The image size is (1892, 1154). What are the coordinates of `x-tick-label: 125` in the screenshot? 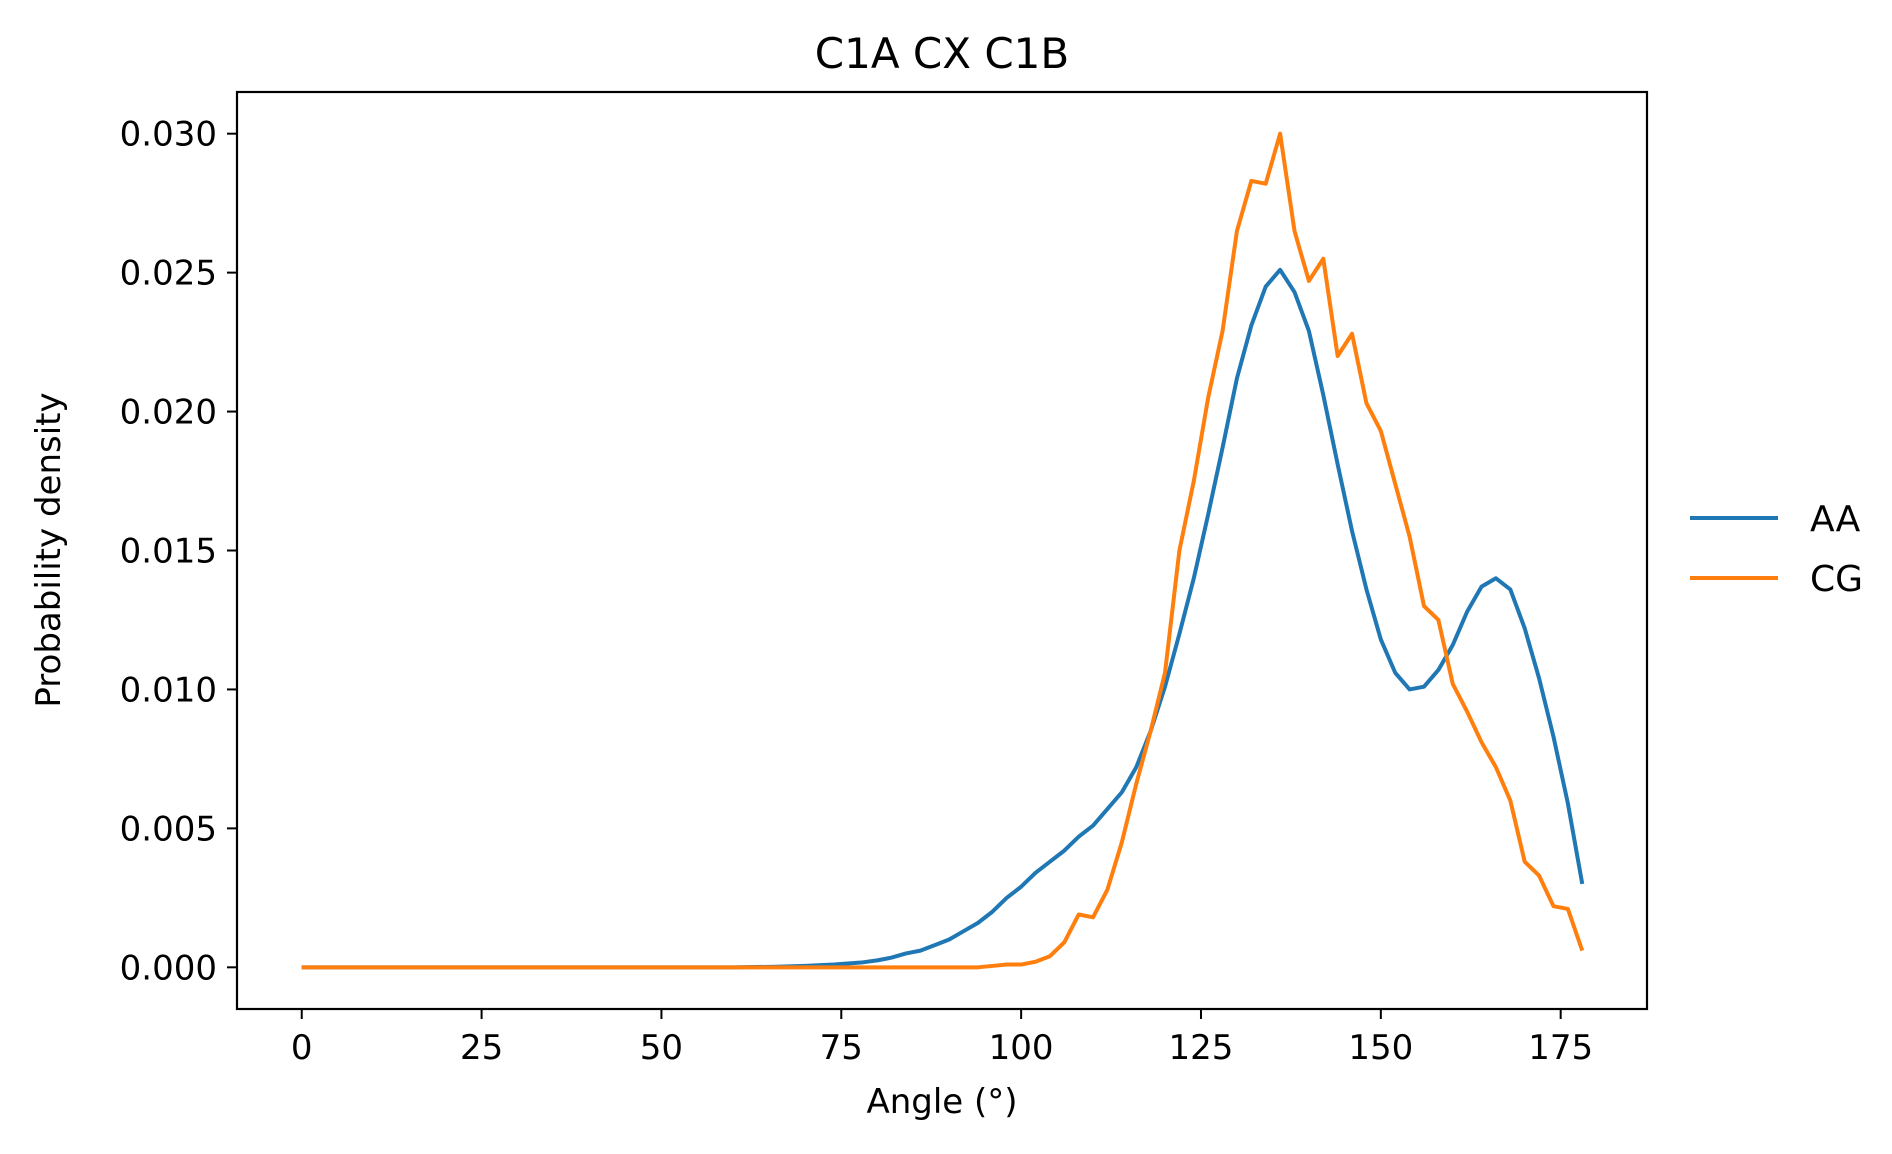 It's located at (1201, 1048).